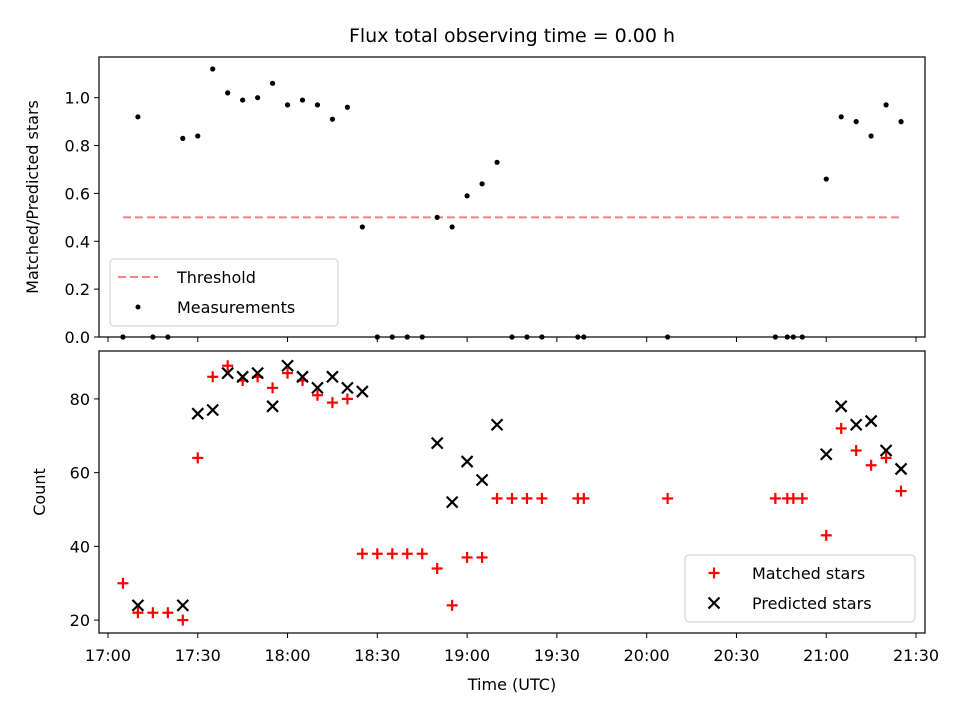 The width and height of the screenshot is (960, 720). Describe the element at coordinates (80, 473) in the screenshot. I see `bottom-y-tick-label: 60` at that location.